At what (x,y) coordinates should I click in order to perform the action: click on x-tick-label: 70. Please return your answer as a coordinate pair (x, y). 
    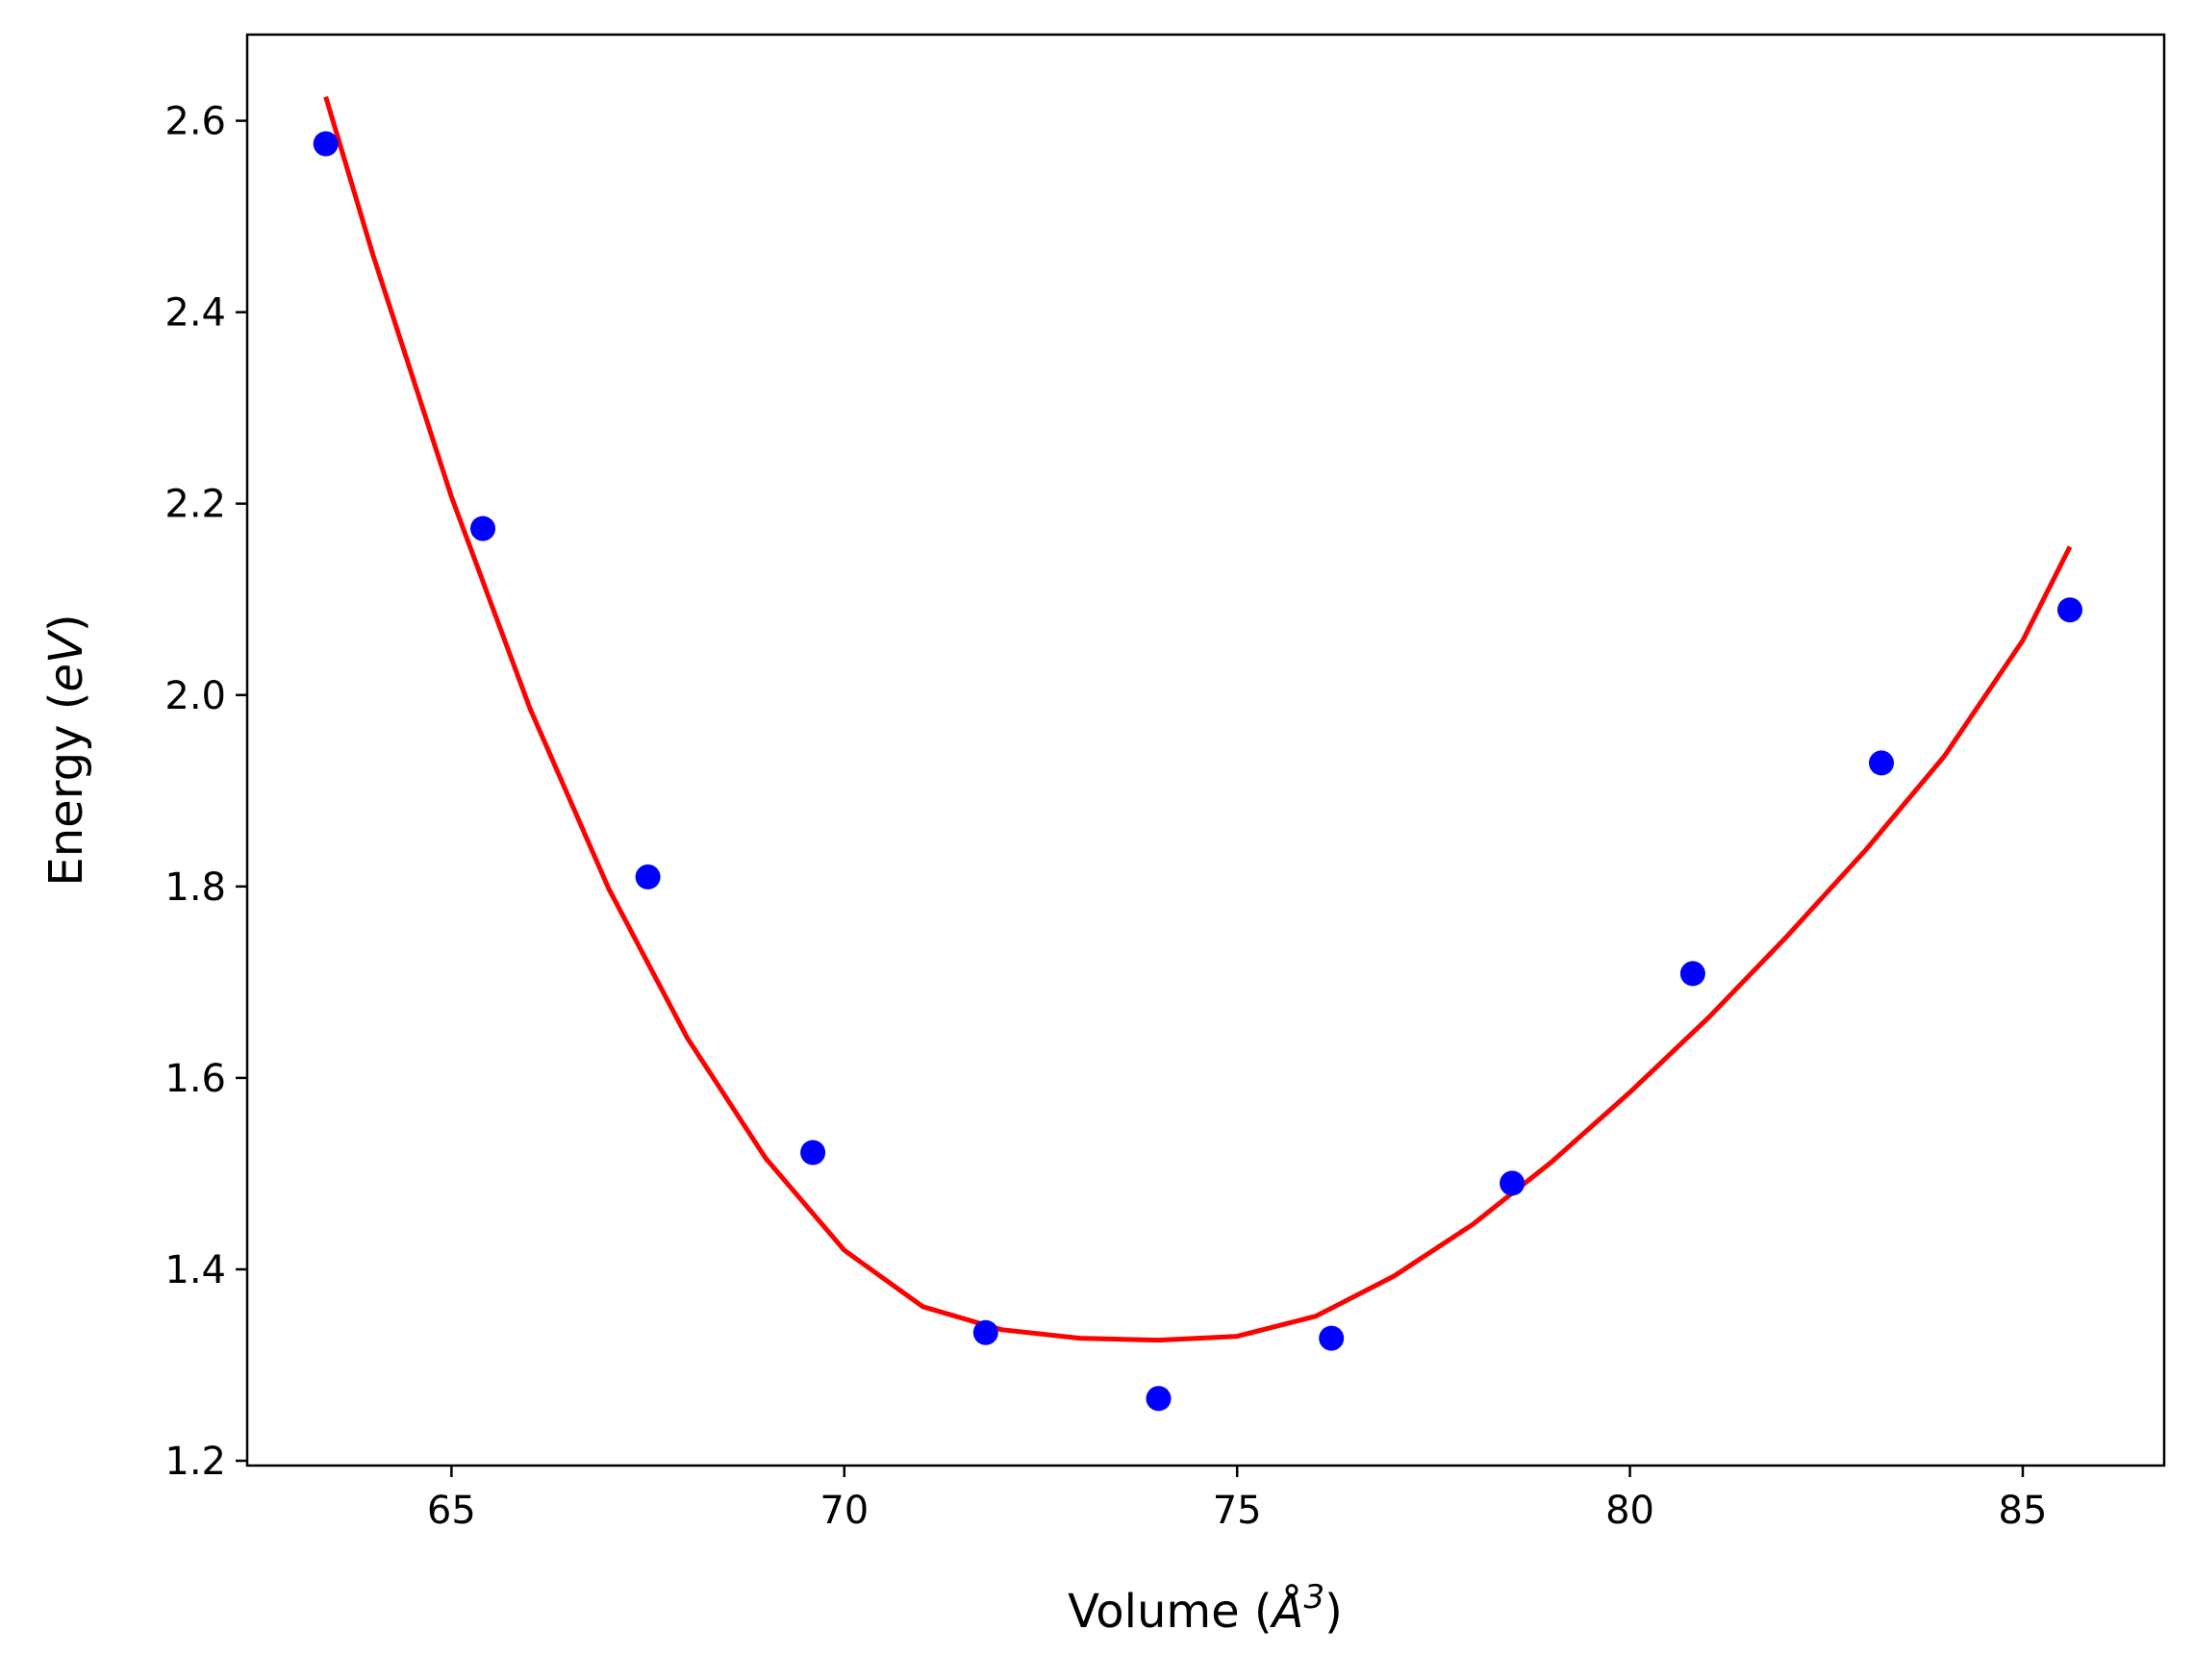
    Looking at the image, I should click on (844, 1511).